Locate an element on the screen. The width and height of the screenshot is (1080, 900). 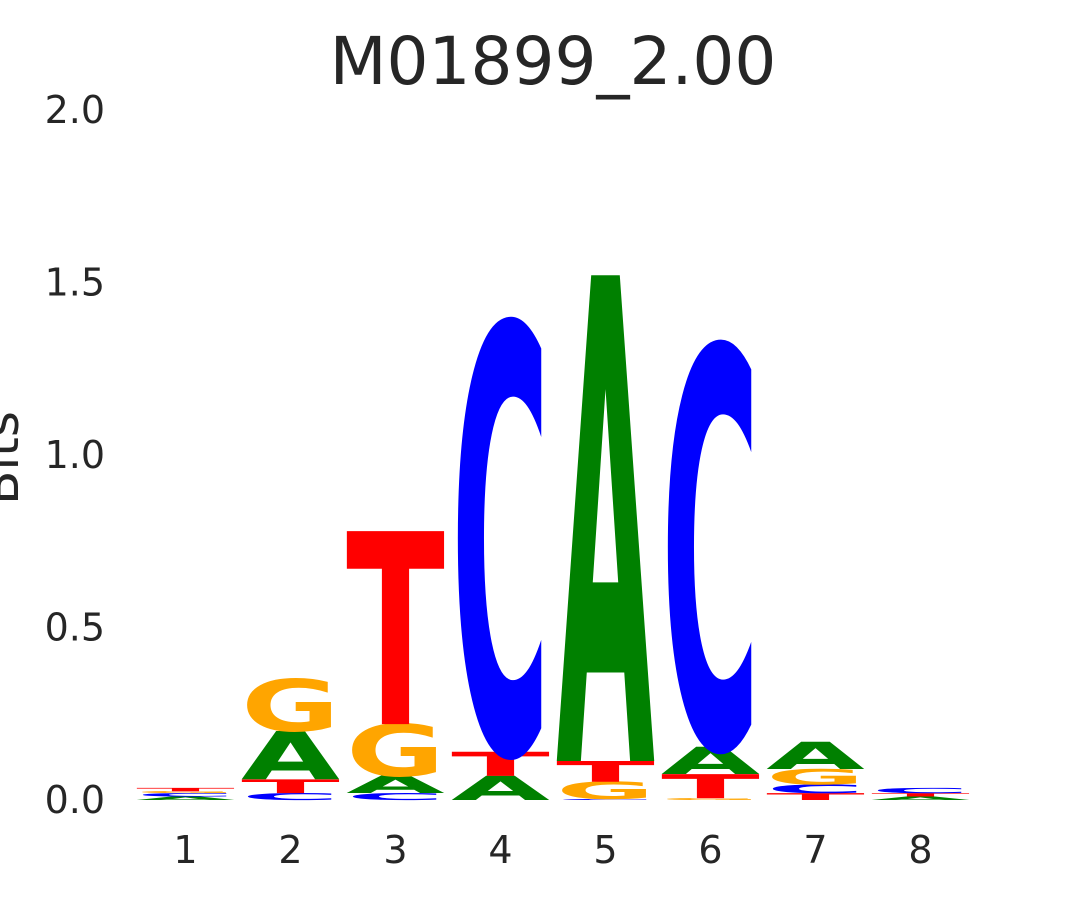
x-tick-label: 6 is located at coordinates (710, 850).